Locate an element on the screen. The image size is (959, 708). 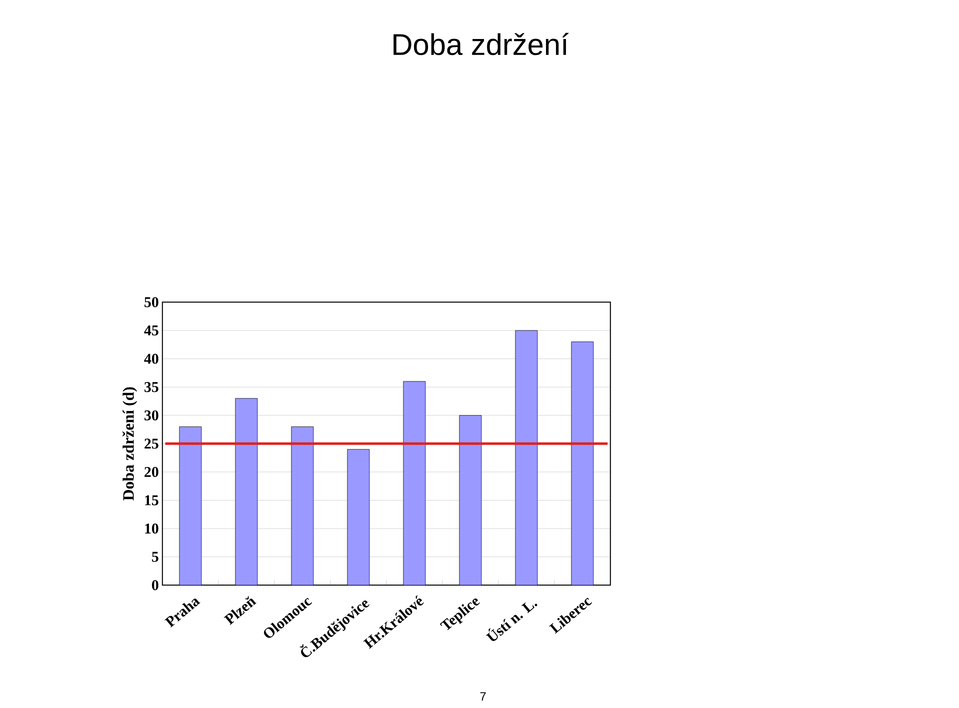
y-tick-label: 0 is located at coordinates (155, 585).